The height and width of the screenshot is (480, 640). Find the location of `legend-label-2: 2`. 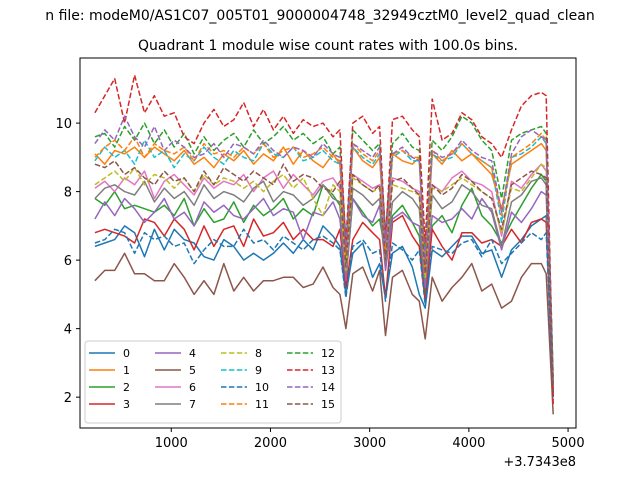

legend-label-2: 2 is located at coordinates (126, 387).